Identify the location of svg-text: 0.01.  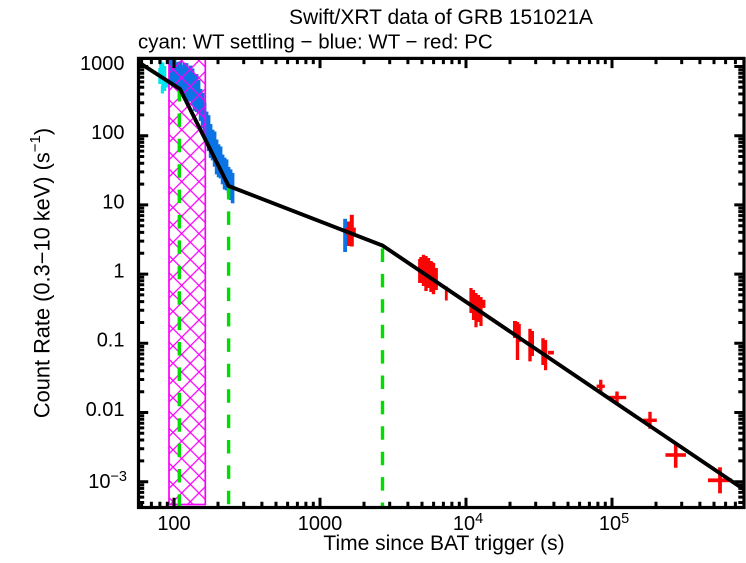
(105, 410).